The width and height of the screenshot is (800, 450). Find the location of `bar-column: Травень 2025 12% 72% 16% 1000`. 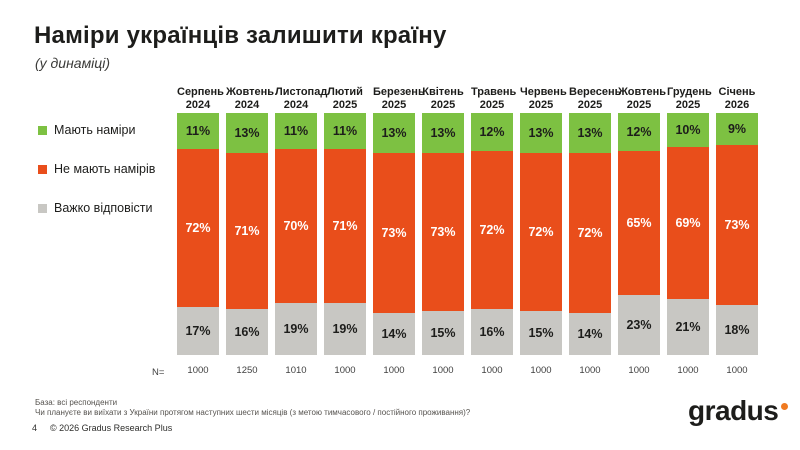

bar-column: Травень 2025 12% 72% 16% 1000 is located at coordinates (494, 231).